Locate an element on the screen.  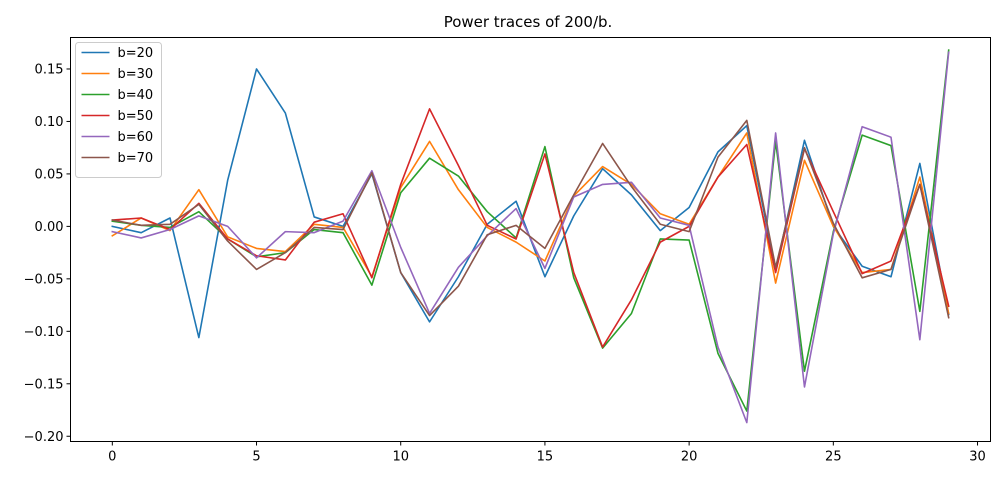
chart-title: Power traces of 200/b. is located at coordinates (528, 22).